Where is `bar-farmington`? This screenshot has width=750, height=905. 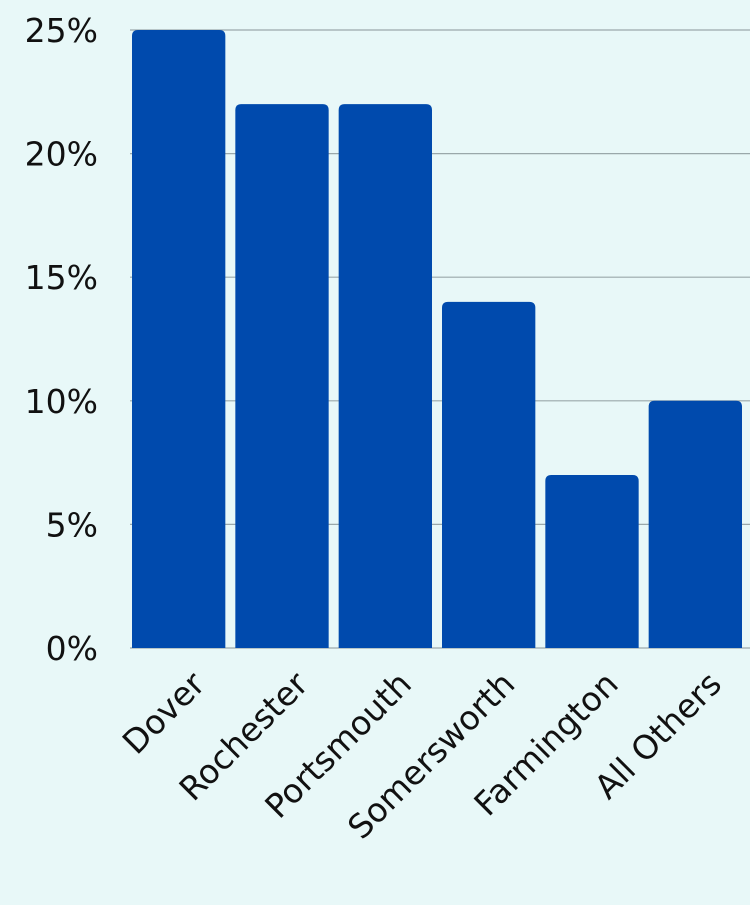
bar-farmington is located at coordinates (592, 561).